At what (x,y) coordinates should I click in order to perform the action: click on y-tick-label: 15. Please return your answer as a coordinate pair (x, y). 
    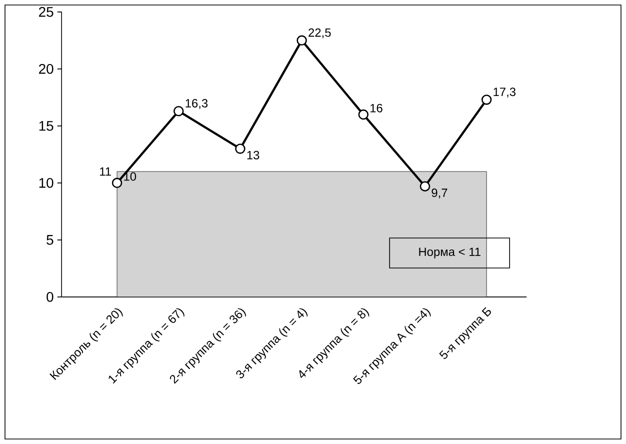
    Looking at the image, I should click on (46, 126).